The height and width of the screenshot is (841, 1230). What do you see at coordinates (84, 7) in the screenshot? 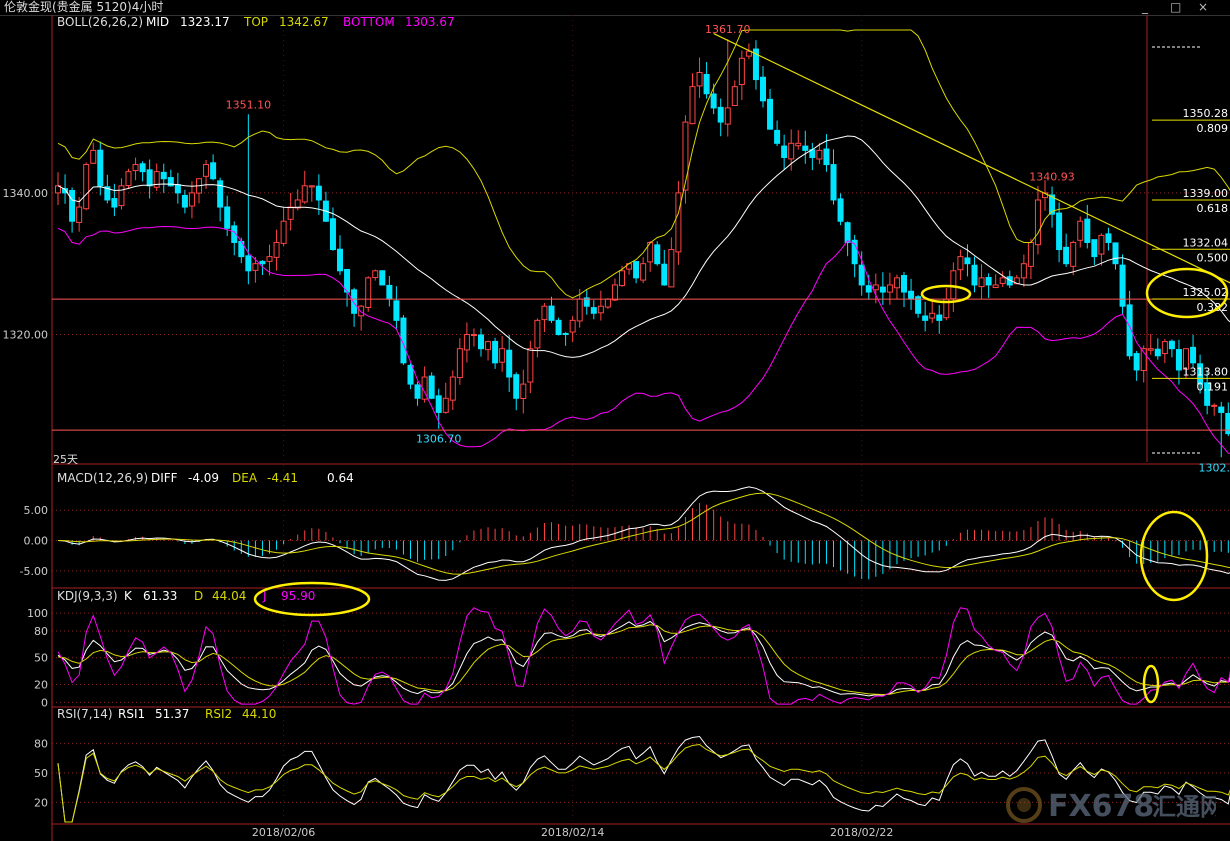
I see `window-title: 伦敦金现(贵金属 5120)4小时` at bounding box center [84, 7].